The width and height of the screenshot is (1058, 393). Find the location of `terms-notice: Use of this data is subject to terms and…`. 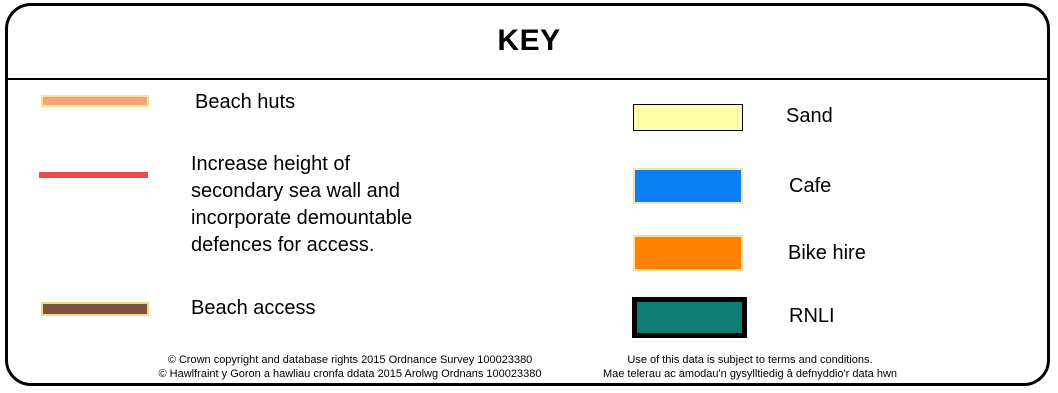

terms-notice: Use of this data is subject to terms and… is located at coordinates (750, 367).